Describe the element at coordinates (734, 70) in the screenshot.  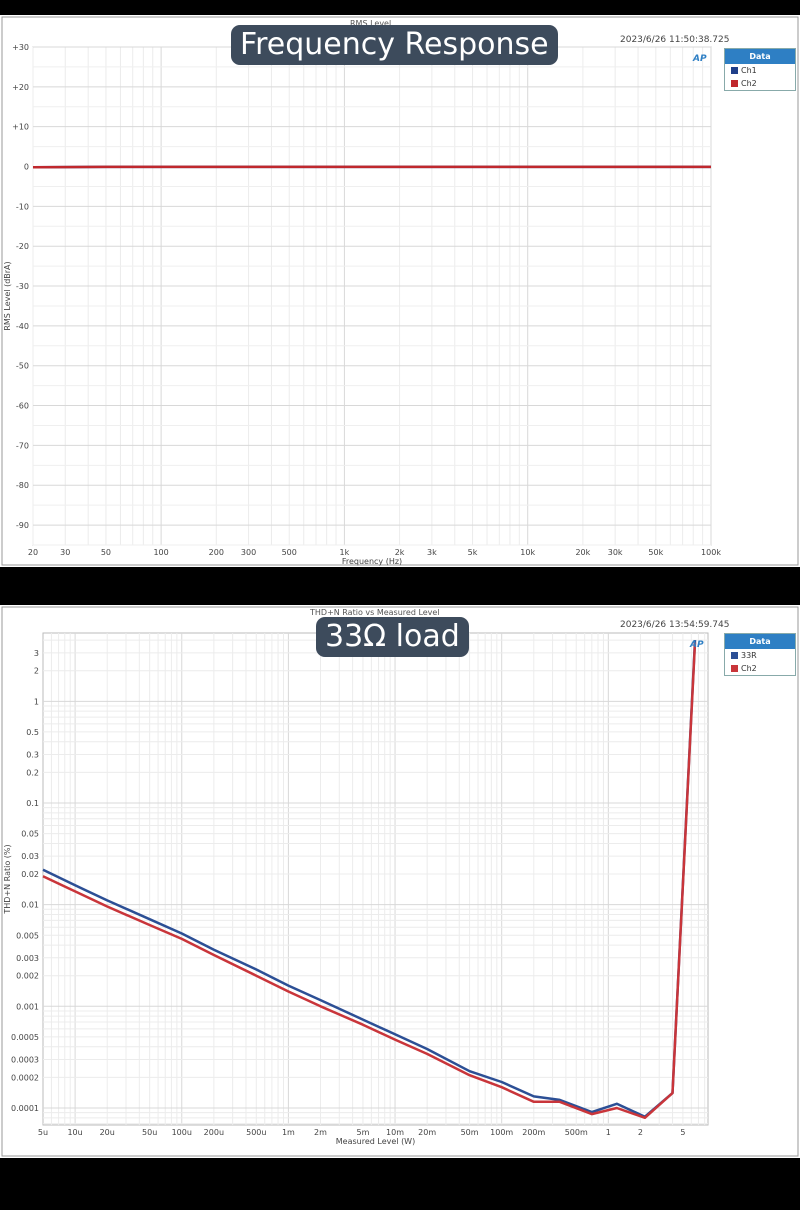
I see `ch1-swatch` at that location.